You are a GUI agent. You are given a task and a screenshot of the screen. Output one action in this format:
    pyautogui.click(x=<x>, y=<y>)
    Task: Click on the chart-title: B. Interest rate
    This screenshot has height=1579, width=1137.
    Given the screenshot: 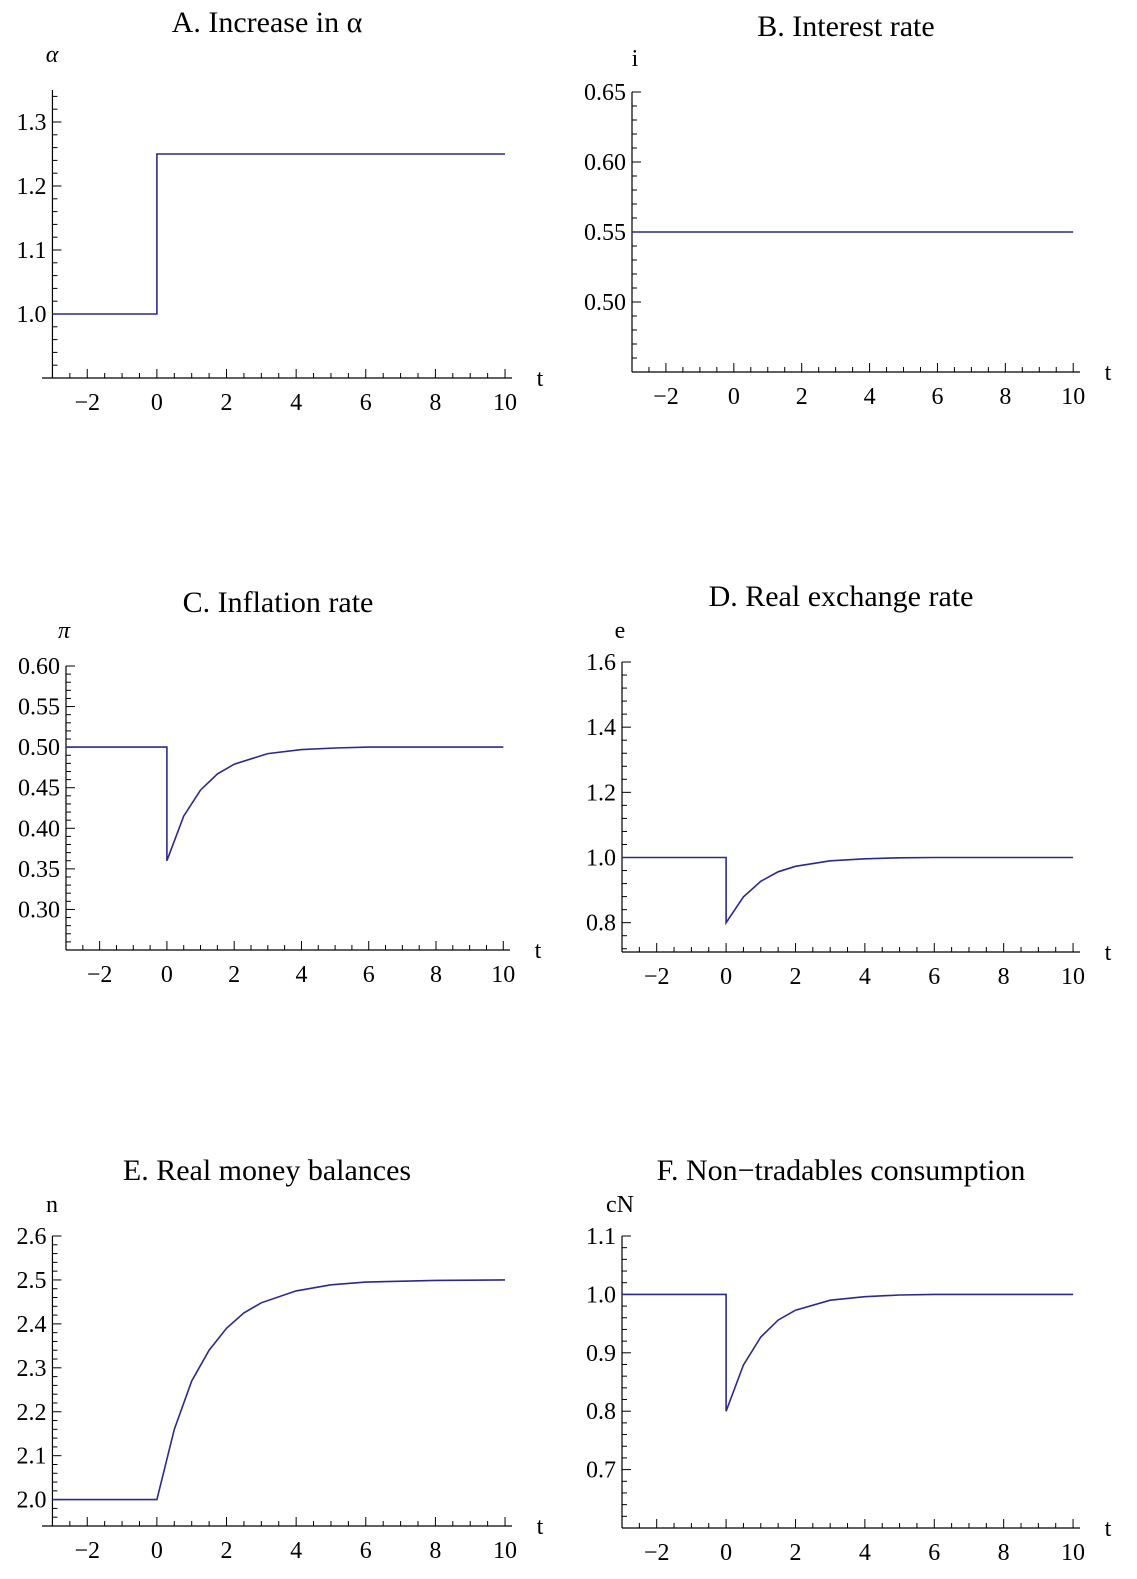 What is the action you would take?
    pyautogui.click(x=845, y=26)
    